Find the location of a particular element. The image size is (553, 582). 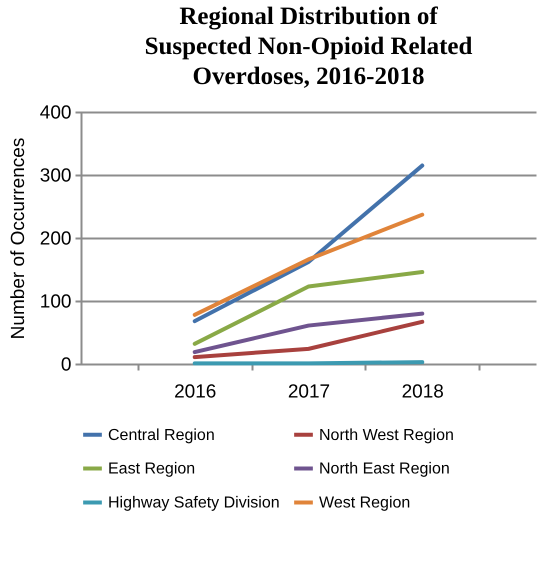

x-tick-label: 2016 is located at coordinates (195, 392).